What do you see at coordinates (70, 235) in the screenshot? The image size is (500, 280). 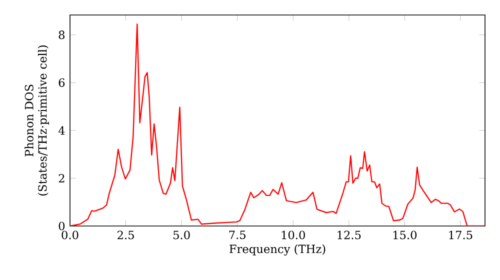 I see `x-tick-label: 0.0` at bounding box center [70, 235].